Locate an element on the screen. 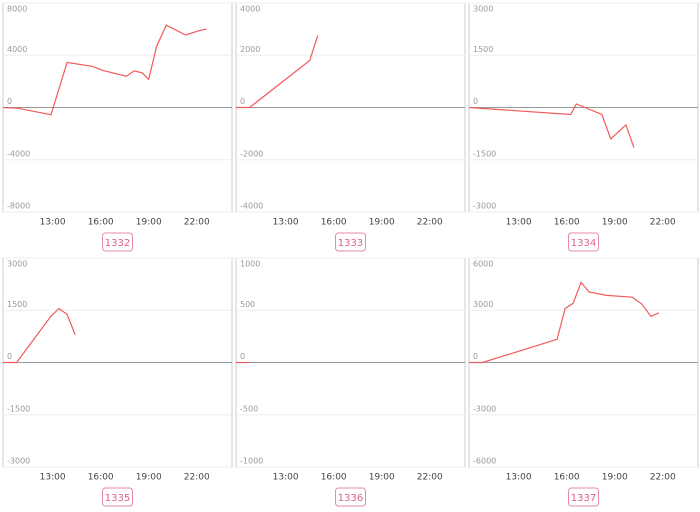  label-text: 1333 is located at coordinates (350, 243).